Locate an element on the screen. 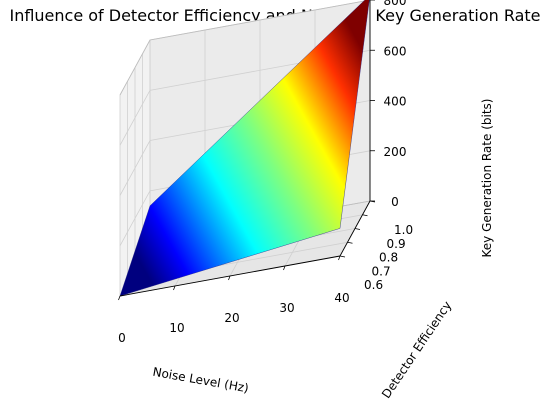 The height and width of the screenshot is (412, 550). y-tick-label: 1.0 is located at coordinates (403, 230).